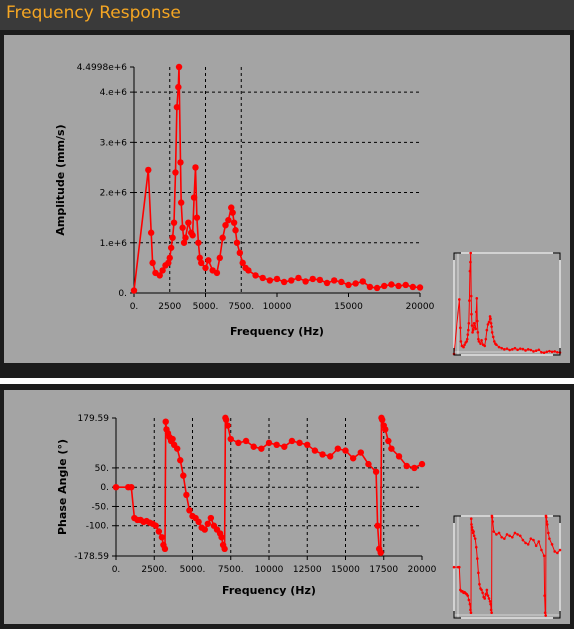  Describe the element at coordinates (114, 93) in the screenshot. I see `y-tick-label: 4.e+6` at that location.